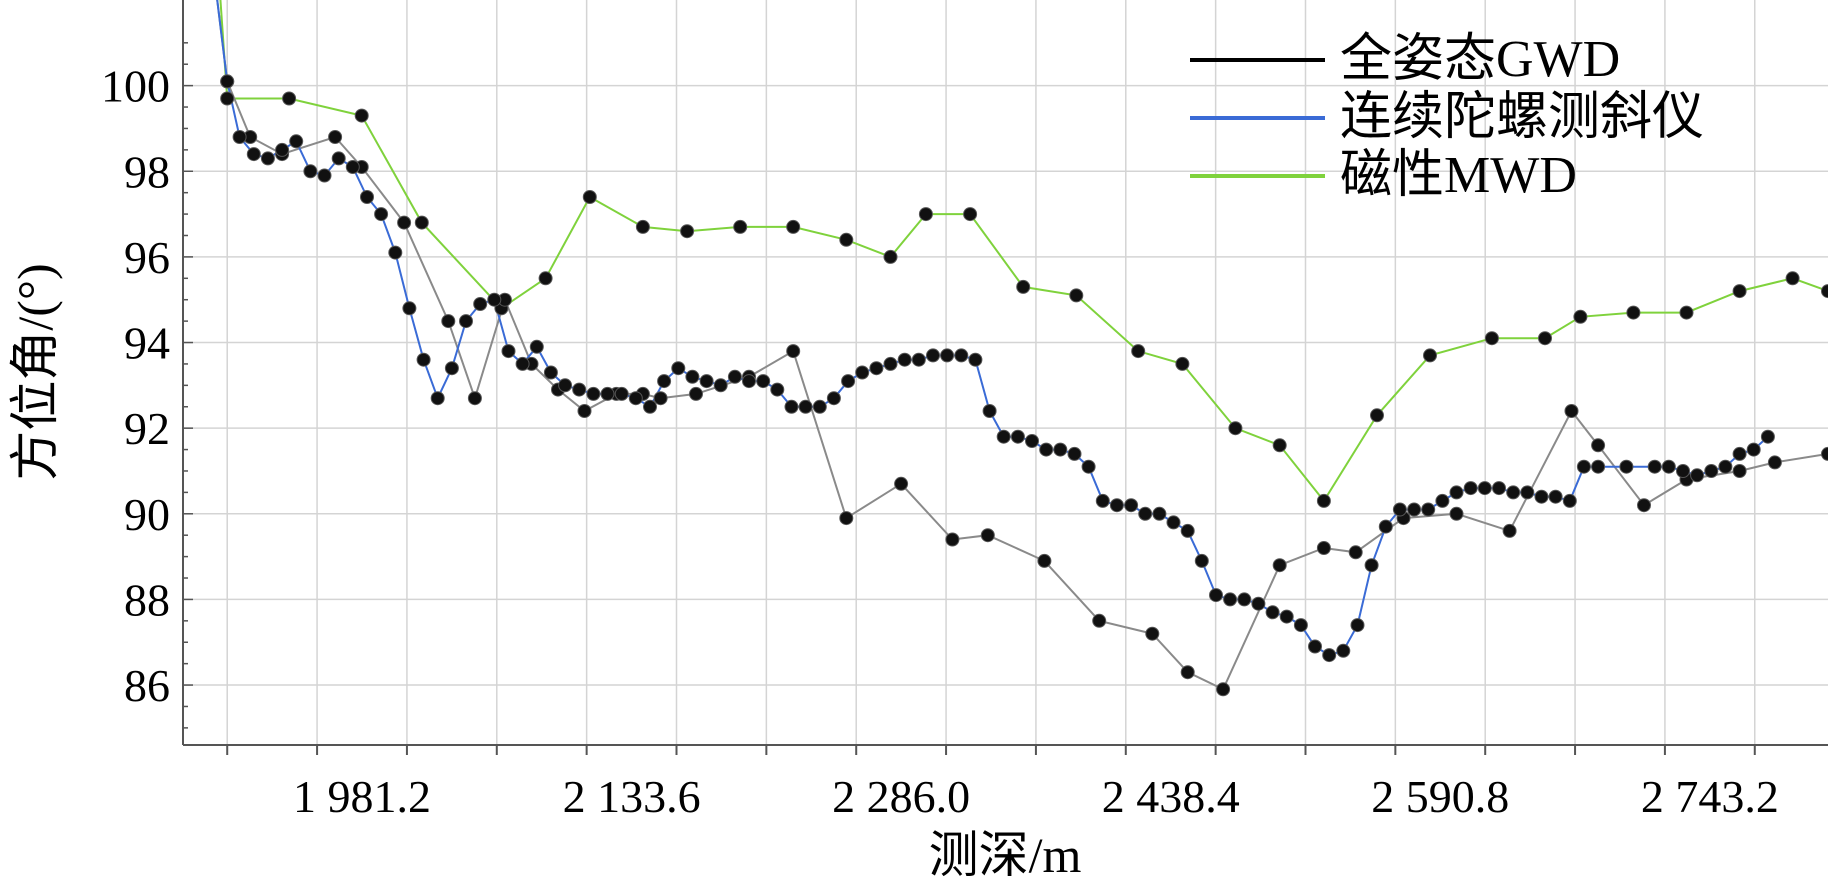 The height and width of the screenshot is (886, 1828). What do you see at coordinates (147, 343) in the screenshot?
I see `y-tick-label: 94` at bounding box center [147, 343].